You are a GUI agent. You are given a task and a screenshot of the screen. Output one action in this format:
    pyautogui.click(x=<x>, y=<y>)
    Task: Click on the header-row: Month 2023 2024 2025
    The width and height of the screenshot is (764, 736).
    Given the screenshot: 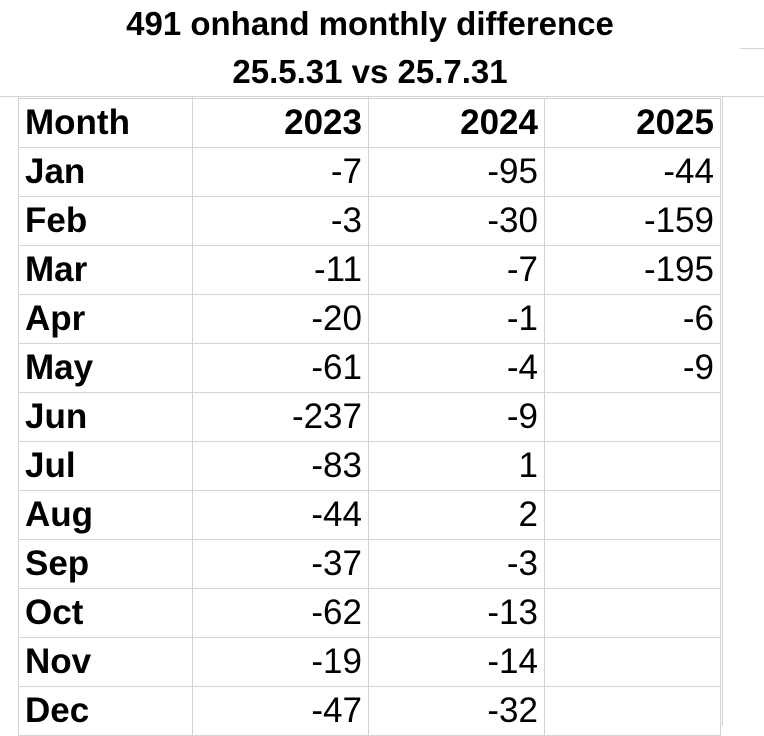 What is the action you would take?
    pyautogui.click(x=369, y=123)
    